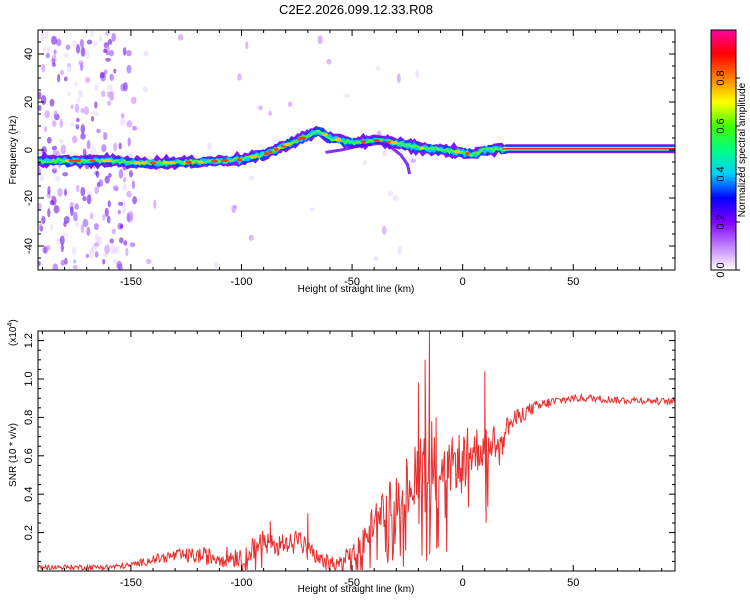 The image size is (750, 600). What do you see at coordinates (131, 583) in the screenshot?
I see `x-tick-label: -150` at bounding box center [131, 583].